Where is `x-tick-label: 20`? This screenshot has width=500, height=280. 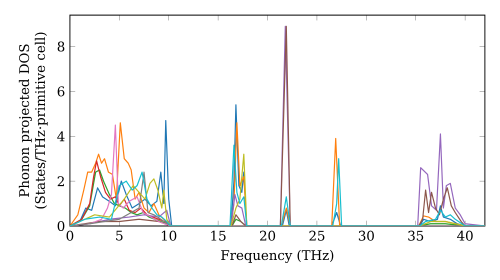
x-tick-label: 20 is located at coordinates (268, 235).